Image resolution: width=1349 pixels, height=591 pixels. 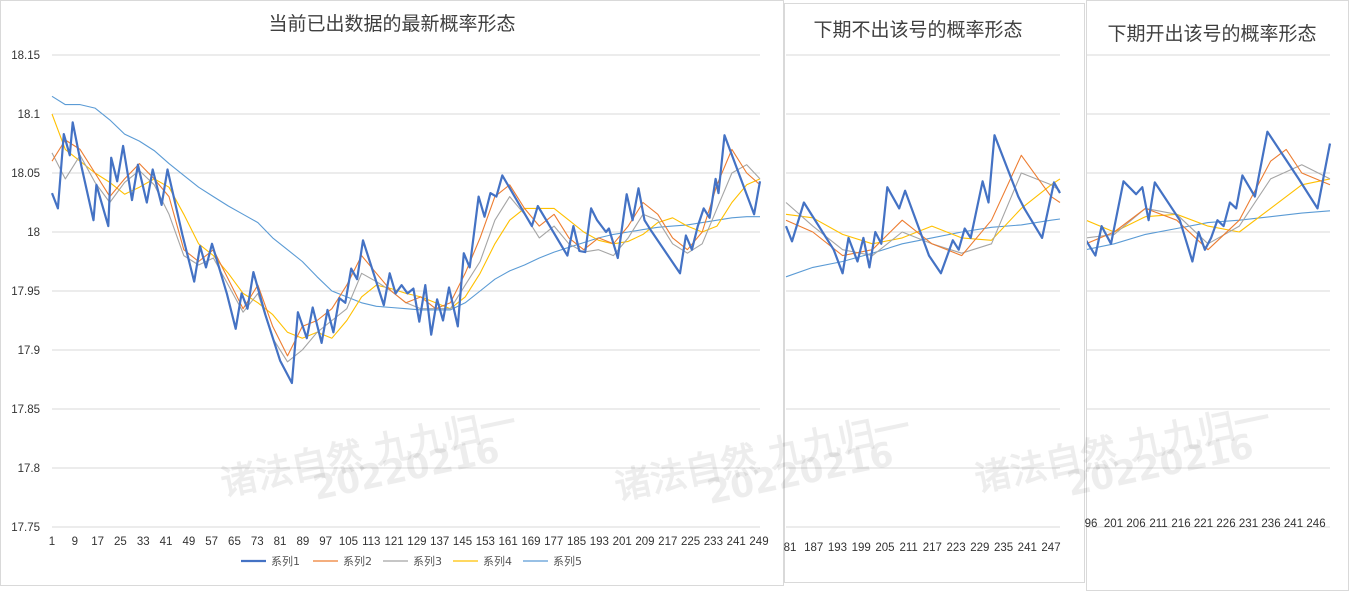 What do you see at coordinates (411, 561) in the screenshot?
I see `chart-legend: 系列1 系列2 系列3 系列4 系列5` at bounding box center [411, 561].